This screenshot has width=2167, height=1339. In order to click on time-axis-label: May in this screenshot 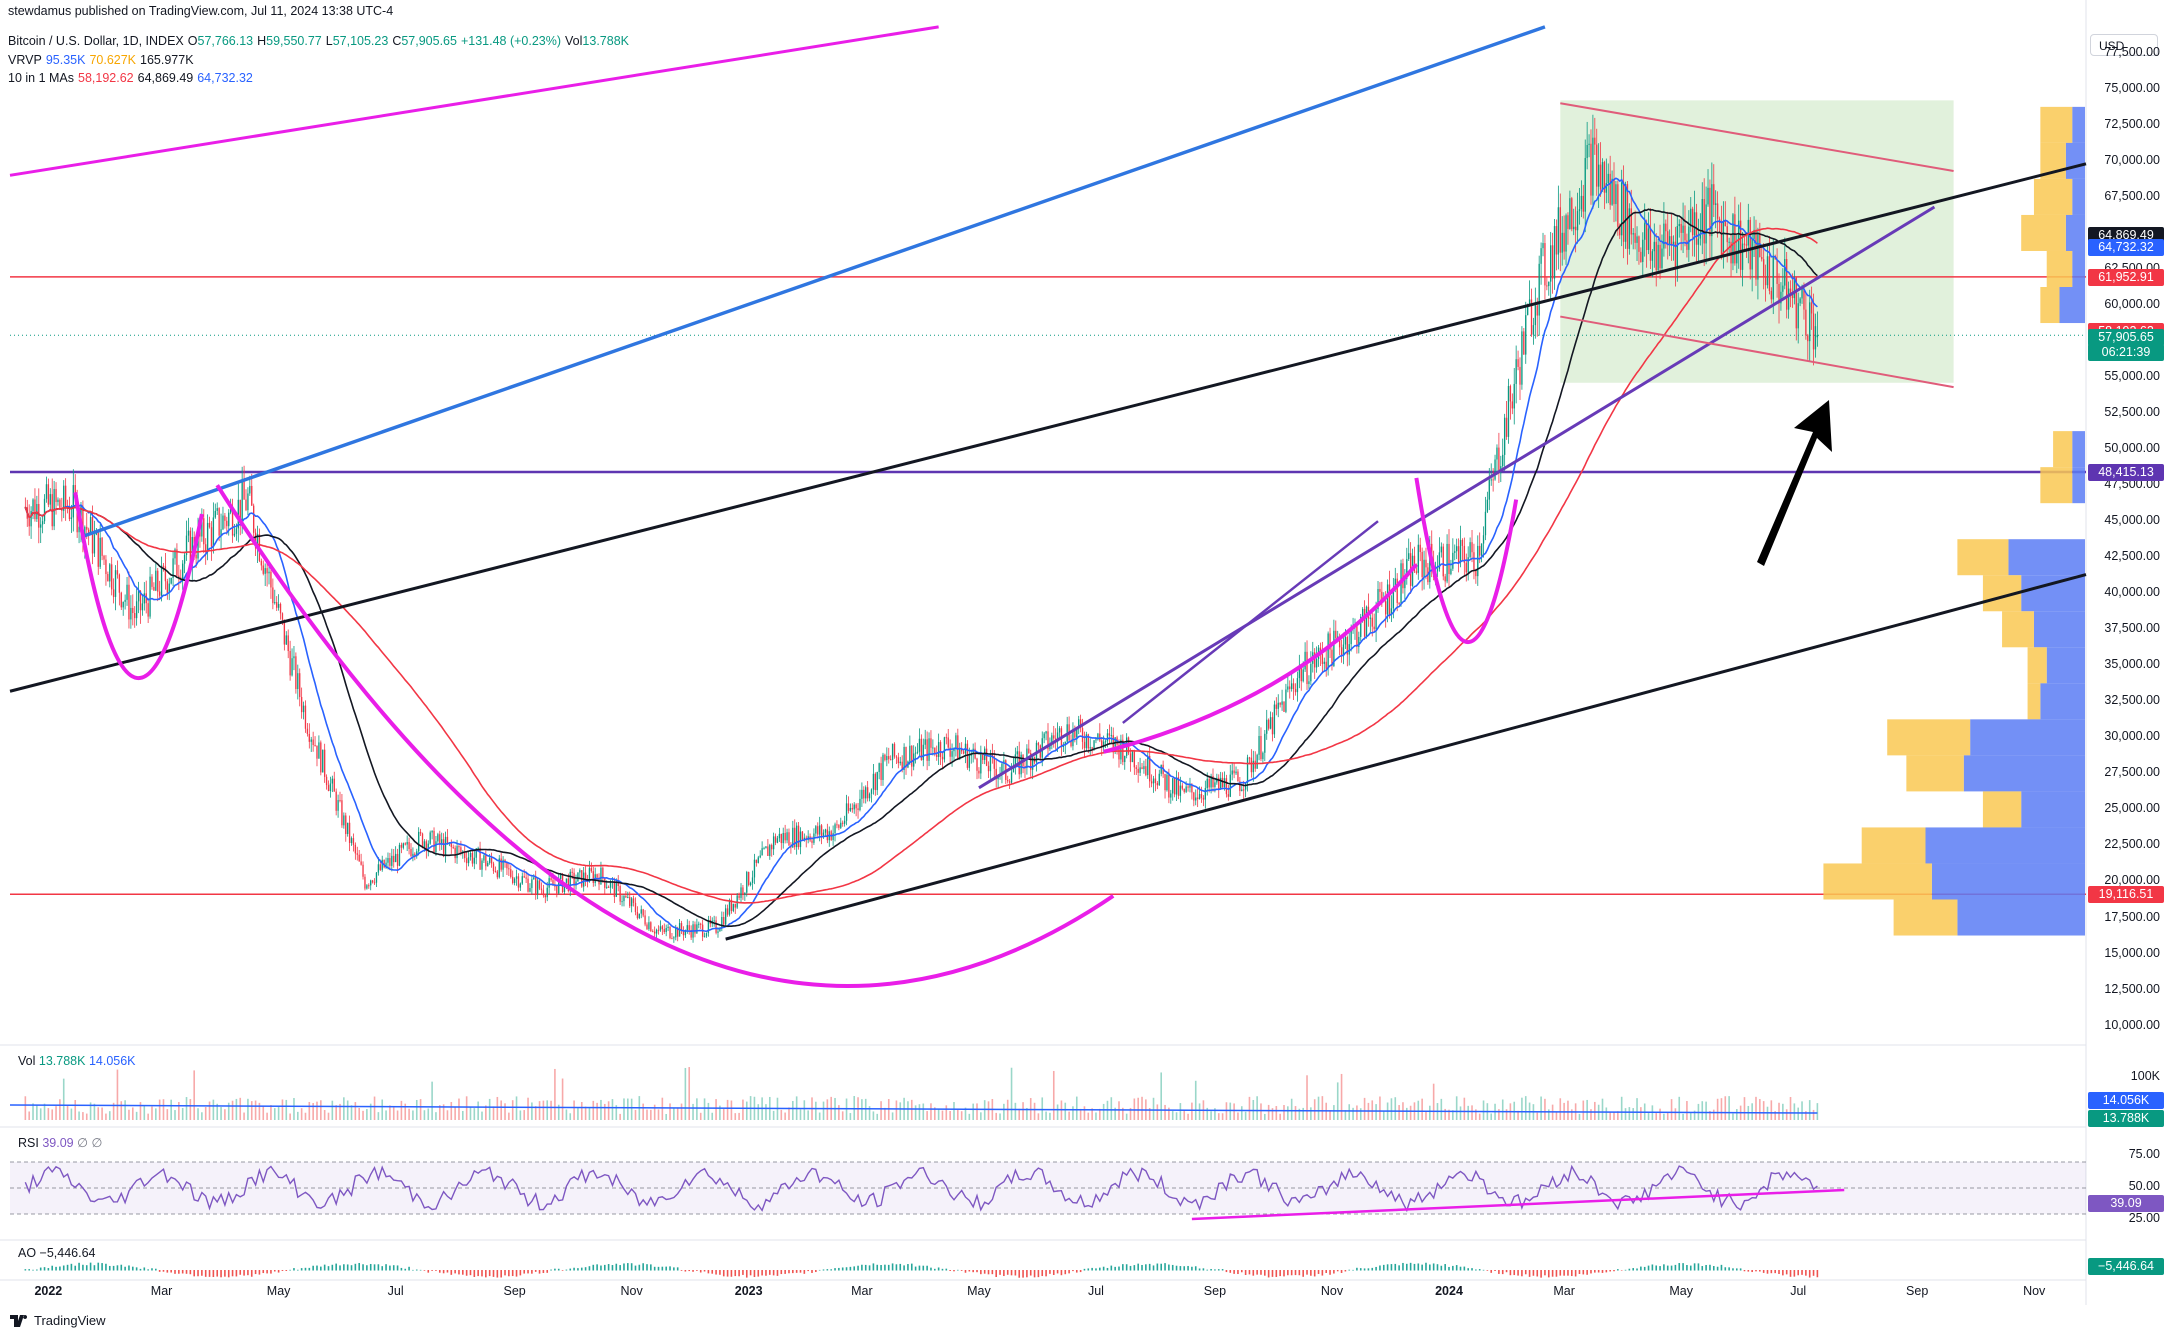, I will do `click(278, 1291)`.